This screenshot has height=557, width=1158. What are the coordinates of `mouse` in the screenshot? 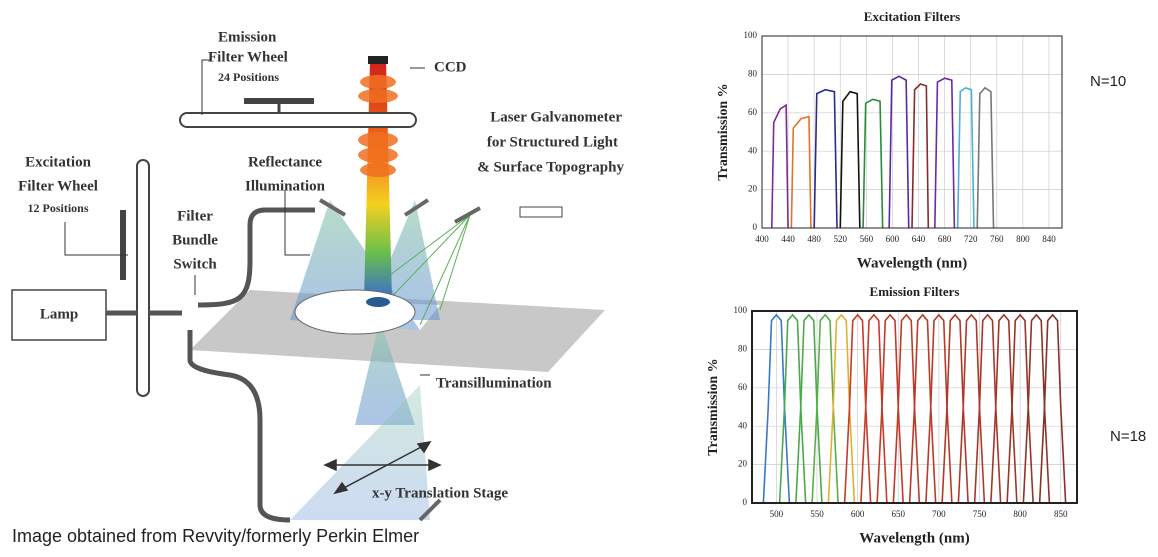 It's located at (355, 312).